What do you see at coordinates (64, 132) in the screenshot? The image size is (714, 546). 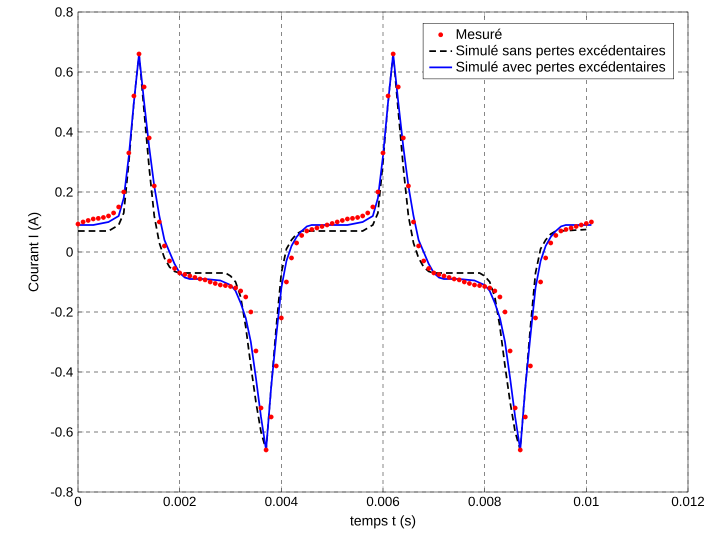 I see `y-tick-label: 0.4` at bounding box center [64, 132].